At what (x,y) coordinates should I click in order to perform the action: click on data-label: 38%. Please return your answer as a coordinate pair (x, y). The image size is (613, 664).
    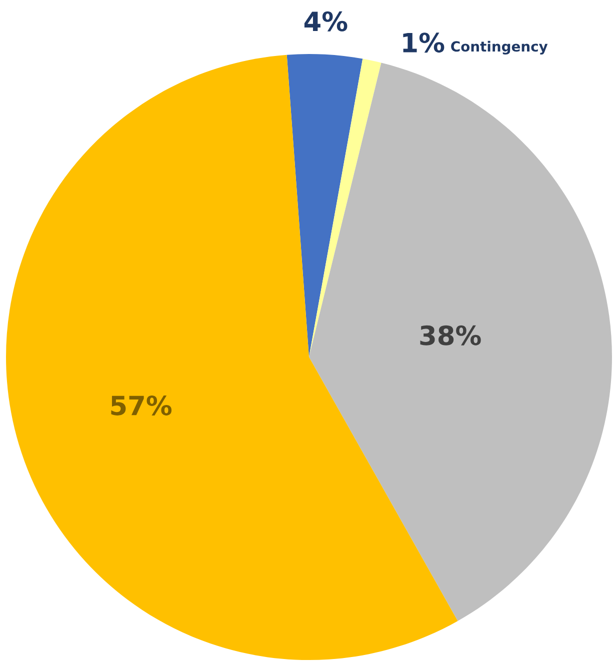
    Looking at the image, I should click on (450, 335).